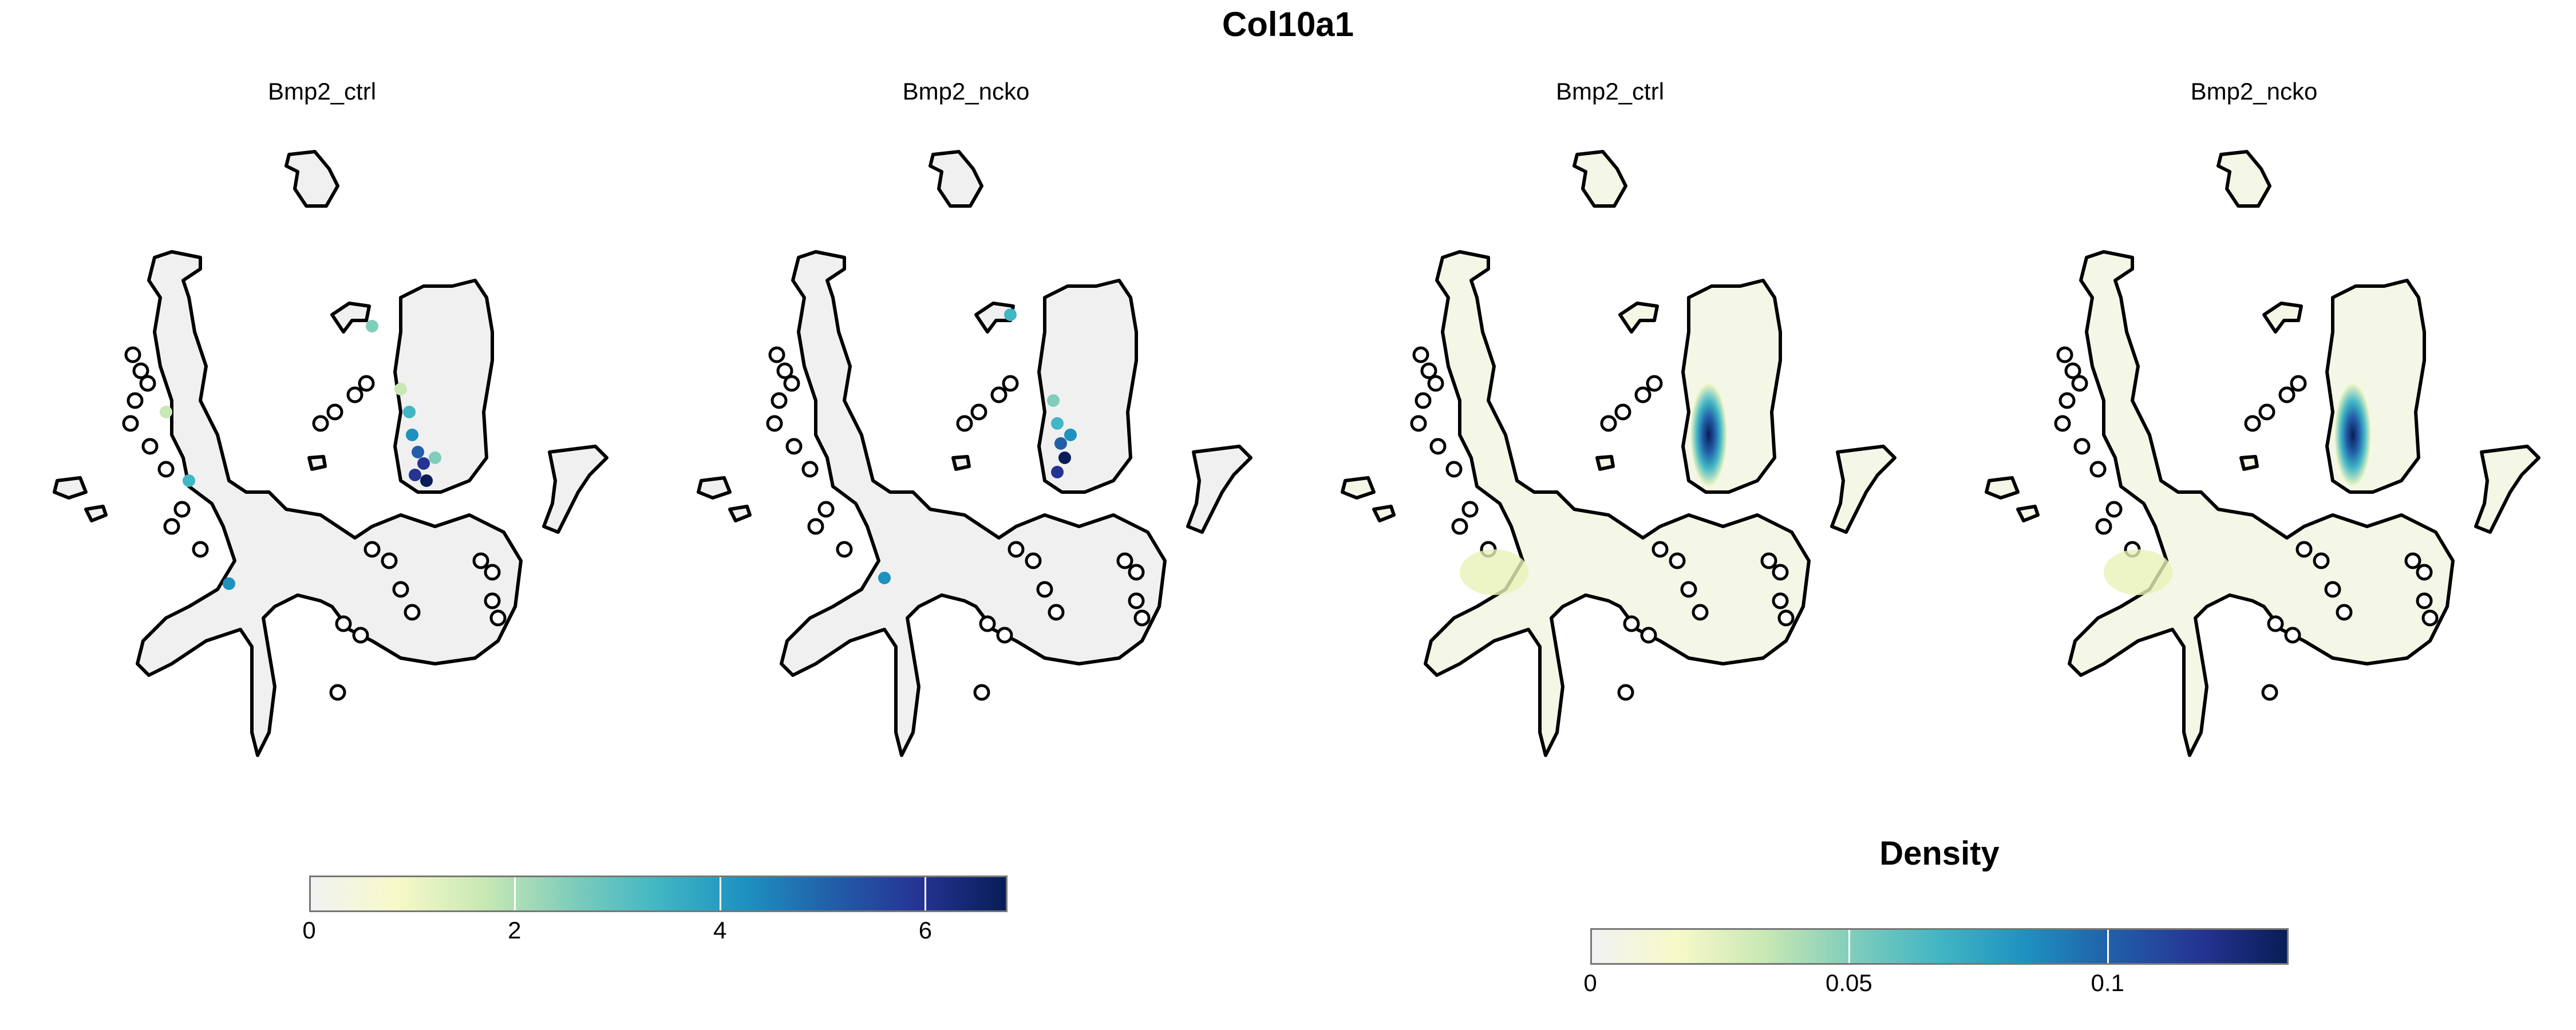 The height and width of the screenshot is (1030, 2576). Describe the element at coordinates (720, 930) in the screenshot. I see `colorbar-tick-label: 4` at that location.